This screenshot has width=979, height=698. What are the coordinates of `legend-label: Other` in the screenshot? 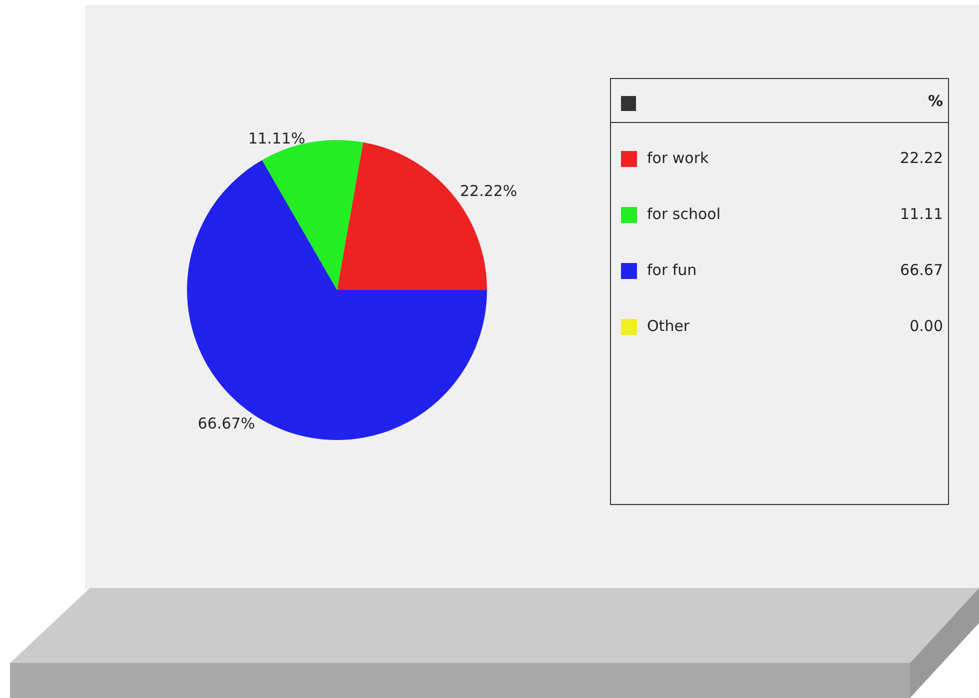 It's located at (668, 326).